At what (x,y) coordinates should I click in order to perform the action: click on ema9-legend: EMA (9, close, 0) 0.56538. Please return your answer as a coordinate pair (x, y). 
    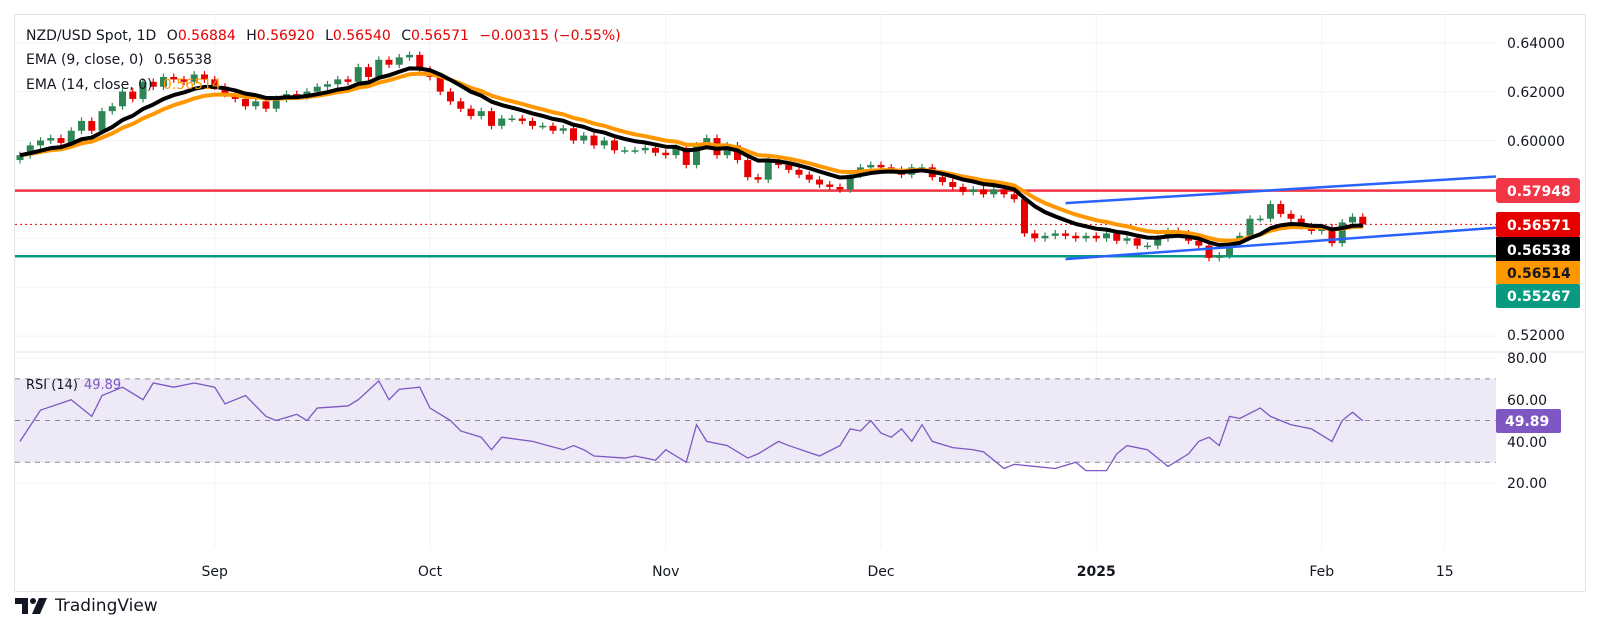
    Looking at the image, I should click on (122, 60).